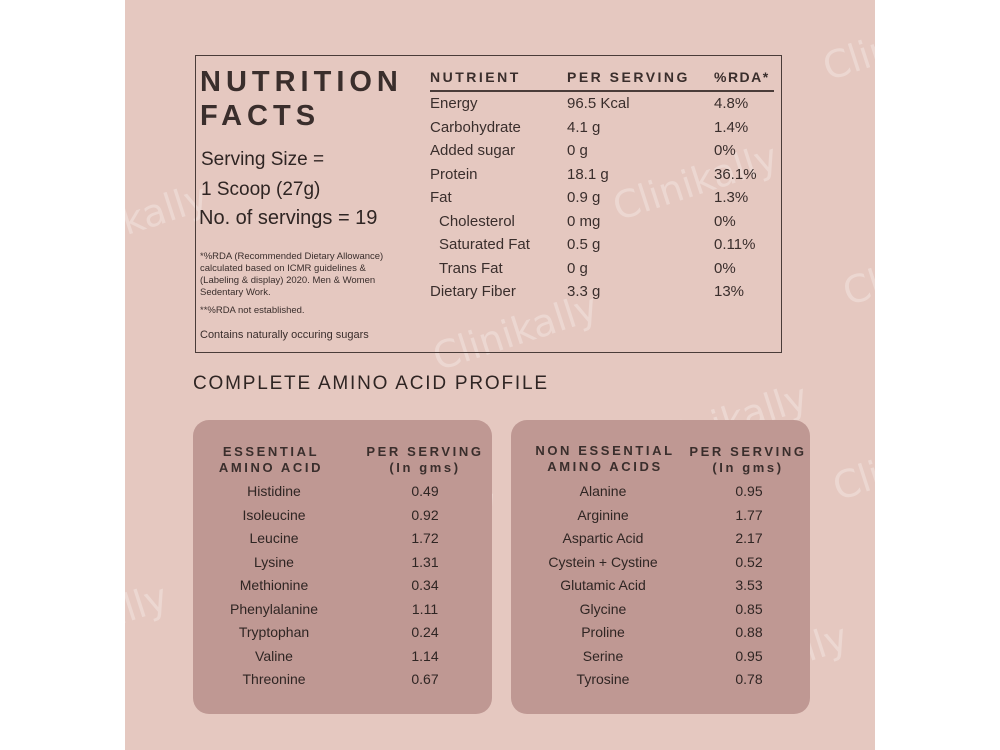 This screenshot has width=1000, height=750. I want to click on nutrient-per-serving: 18.1 g, so click(588, 174).